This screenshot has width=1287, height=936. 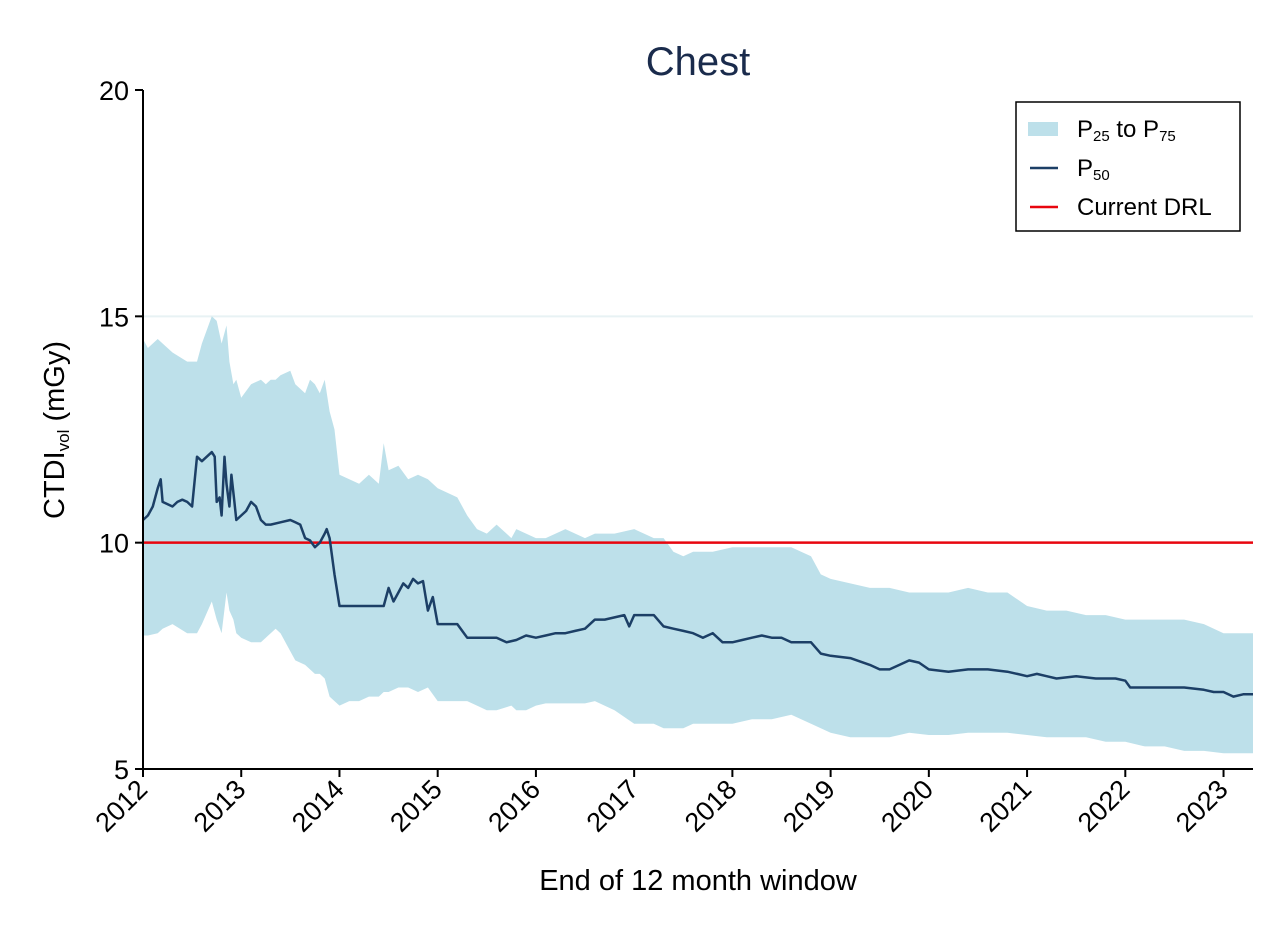 I want to click on x-tick-label-7: 2019, so click(x=809, y=806).